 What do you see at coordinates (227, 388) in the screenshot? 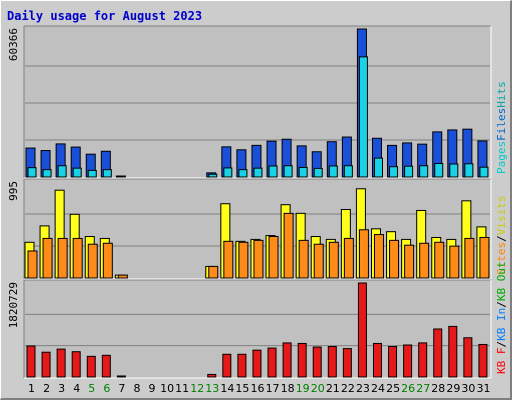
I see `x-tick-label: 14` at bounding box center [227, 388].